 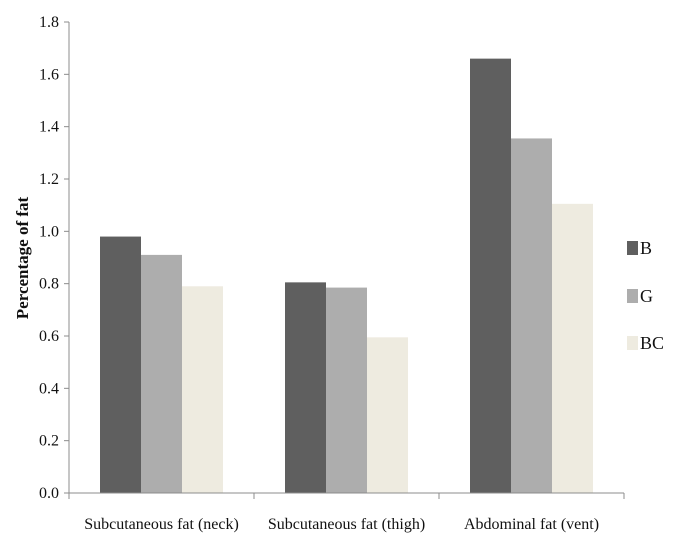 I want to click on y-tick-label: 0.6, so click(x=49, y=336).